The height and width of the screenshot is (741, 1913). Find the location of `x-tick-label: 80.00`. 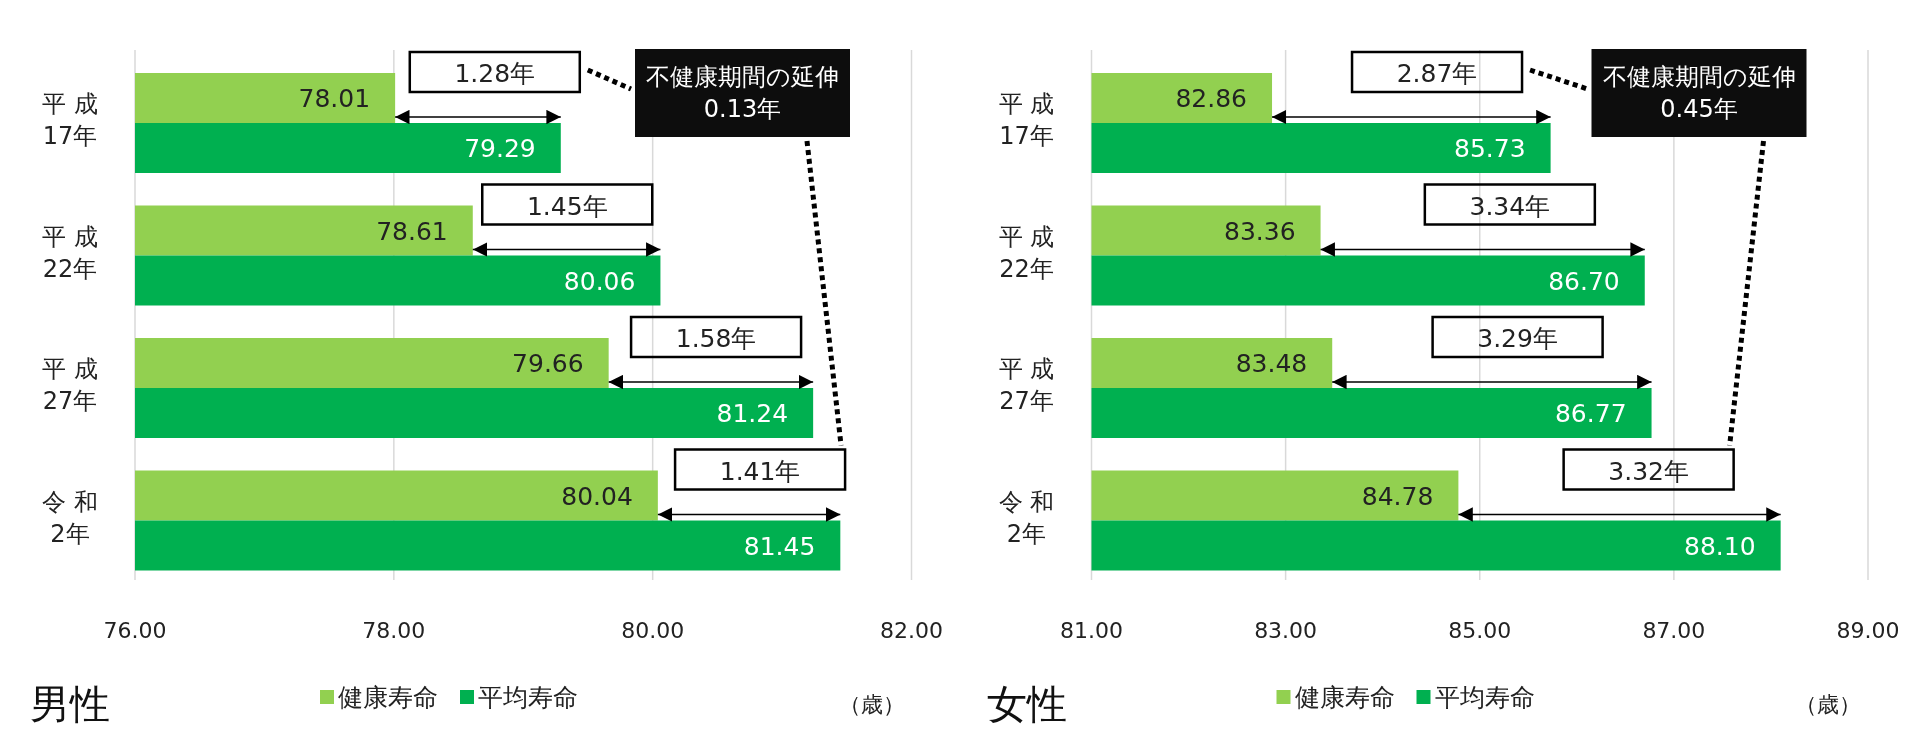

x-tick-label: 80.00 is located at coordinates (653, 630).